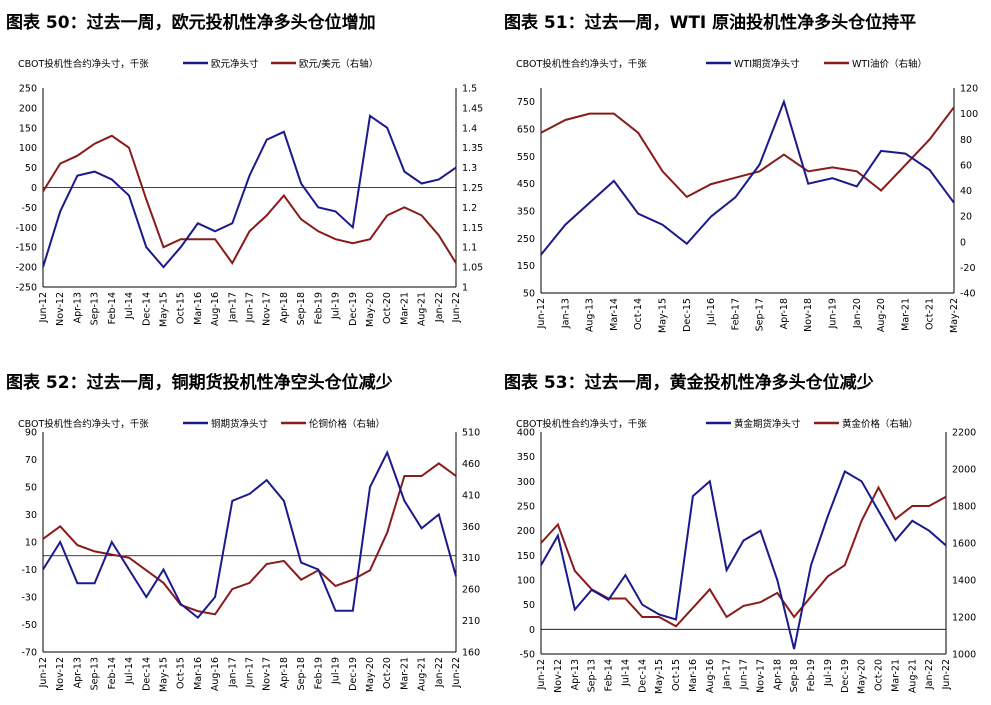 The image size is (991, 705). I want to click on x-tick-label: Oct-14, so click(638, 314).